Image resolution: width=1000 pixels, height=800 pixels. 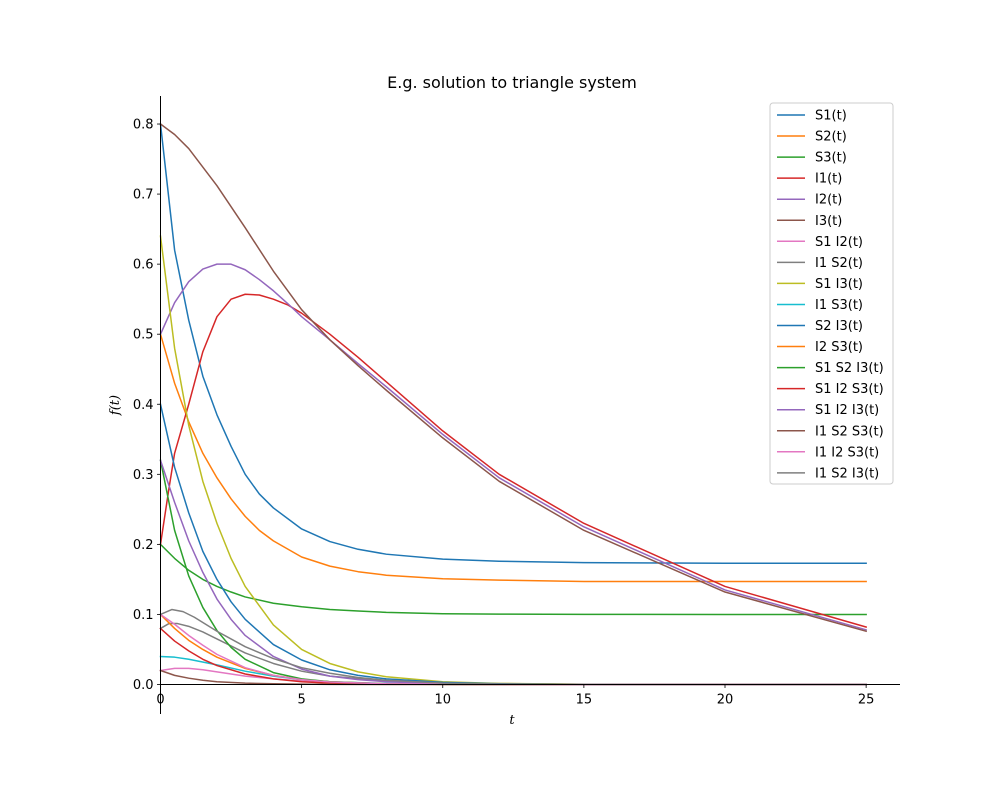 I want to click on legend-label: I1 S2 I3(t), so click(x=847, y=473).